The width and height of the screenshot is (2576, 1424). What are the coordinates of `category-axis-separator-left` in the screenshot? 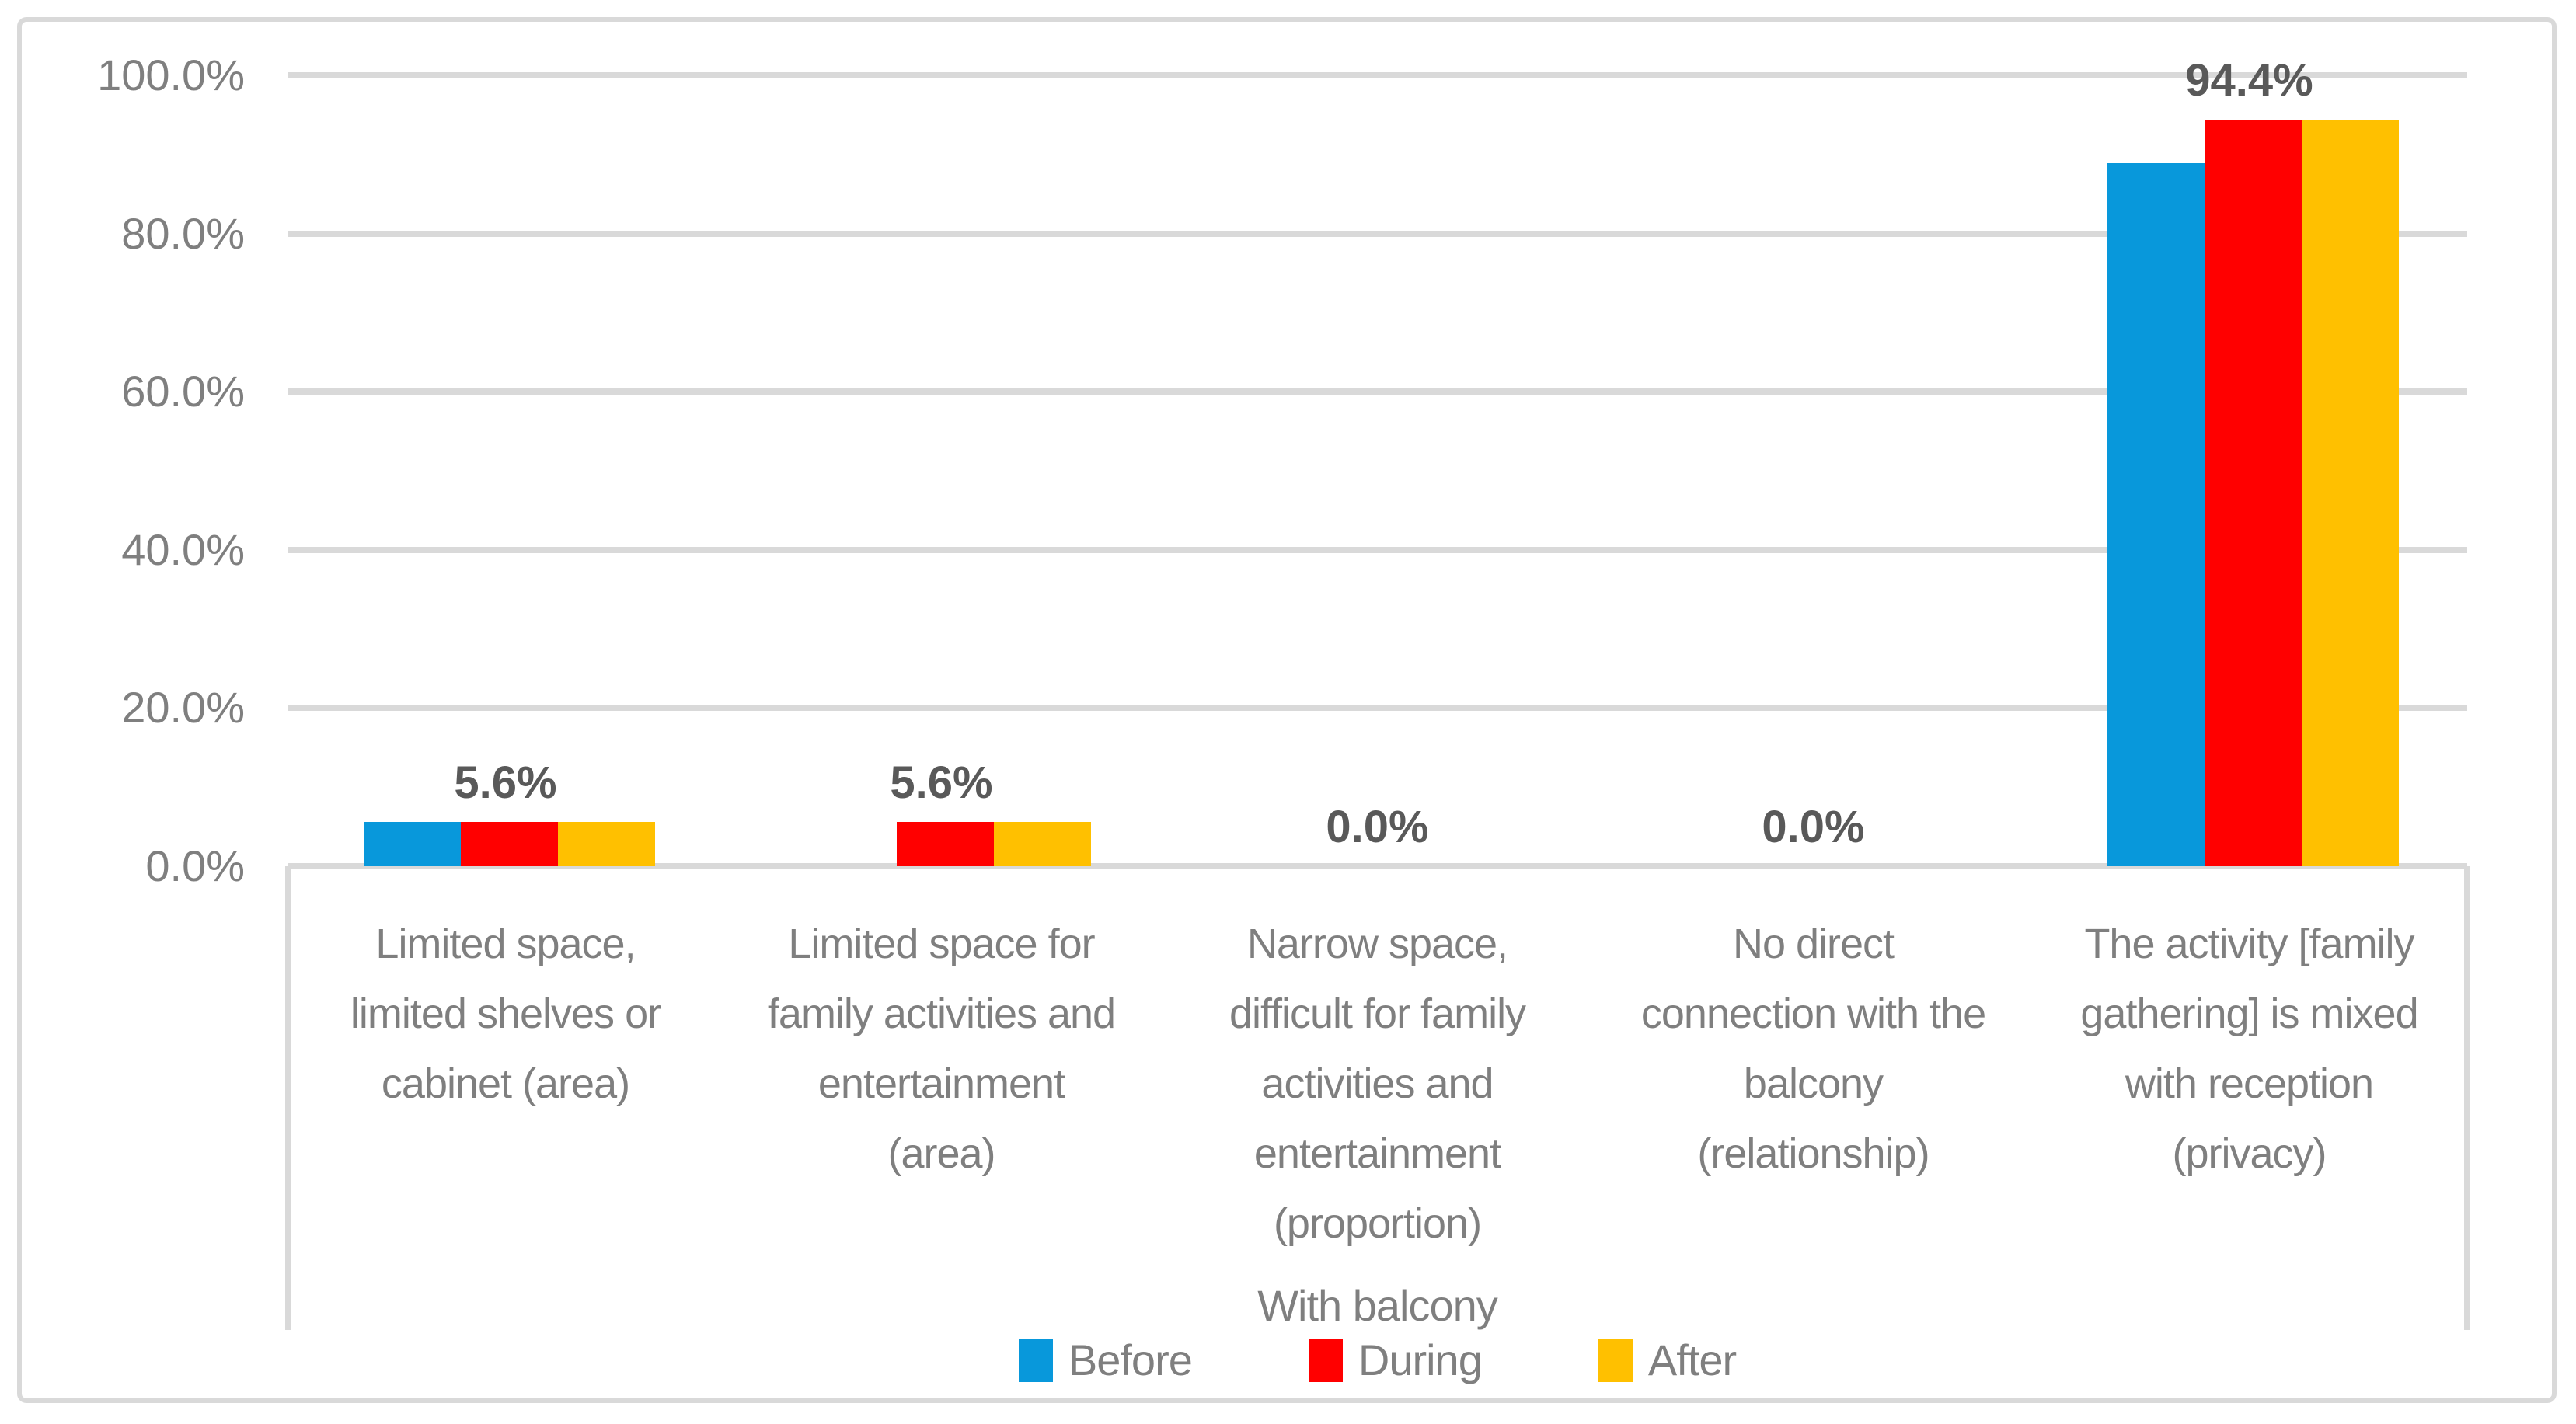 It's located at (288, 1098).